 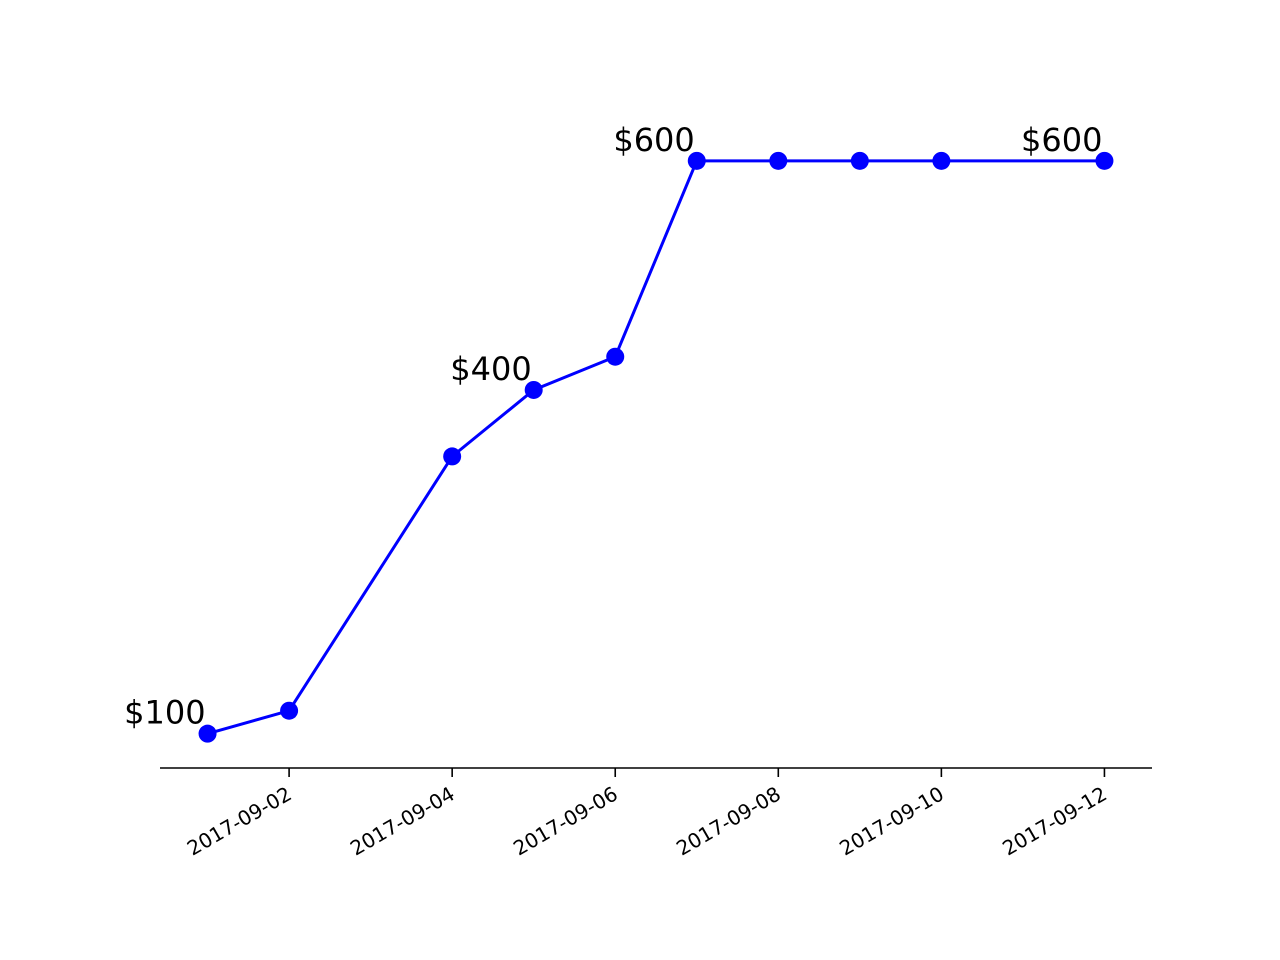 What do you see at coordinates (490, 369) in the screenshot?
I see `data-label: $400` at bounding box center [490, 369].